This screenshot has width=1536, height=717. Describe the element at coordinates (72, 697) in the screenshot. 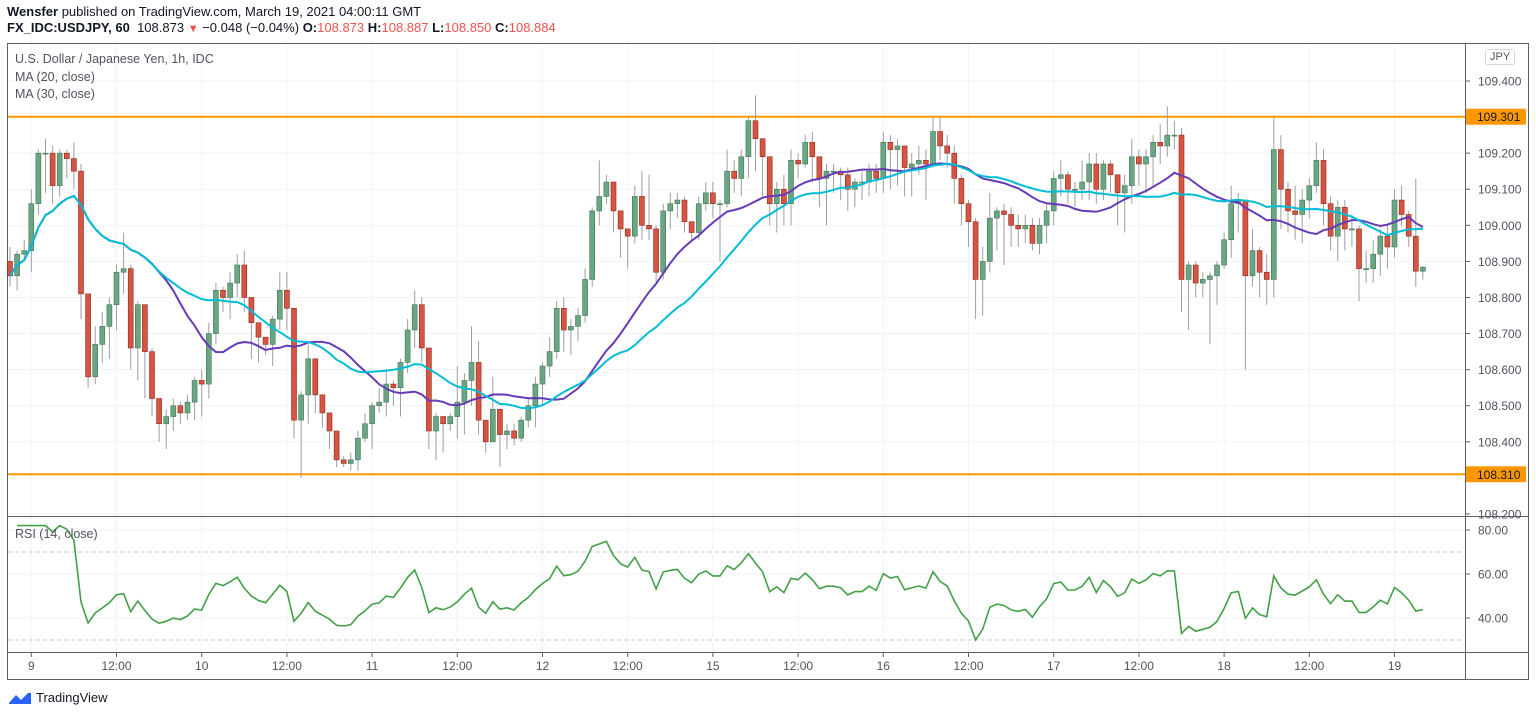

I see `brand-name: TradingView` at that location.